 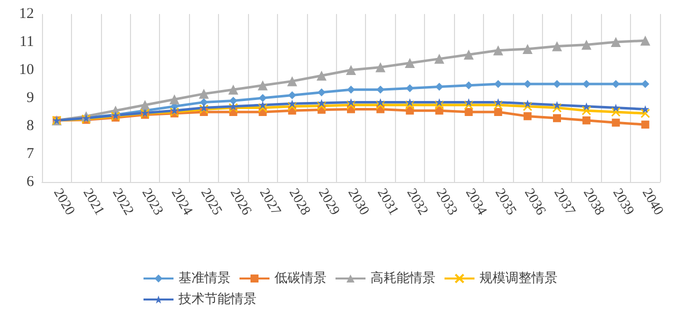 What do you see at coordinates (30, 182) in the screenshot?
I see `y-tick-label: 6` at bounding box center [30, 182].